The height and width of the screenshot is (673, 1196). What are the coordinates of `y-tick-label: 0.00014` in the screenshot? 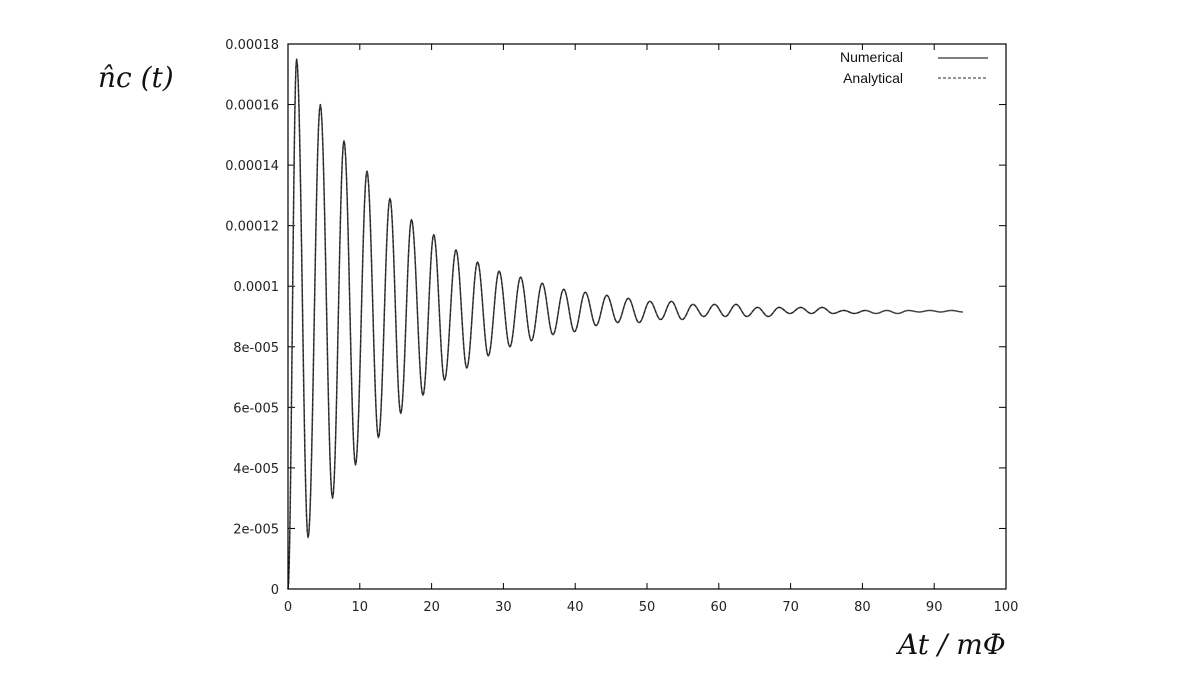 It's located at (252, 166).